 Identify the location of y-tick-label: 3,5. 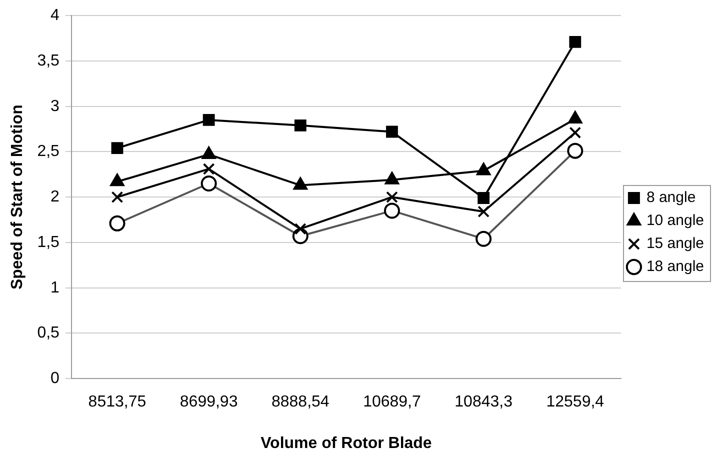
(48, 61).